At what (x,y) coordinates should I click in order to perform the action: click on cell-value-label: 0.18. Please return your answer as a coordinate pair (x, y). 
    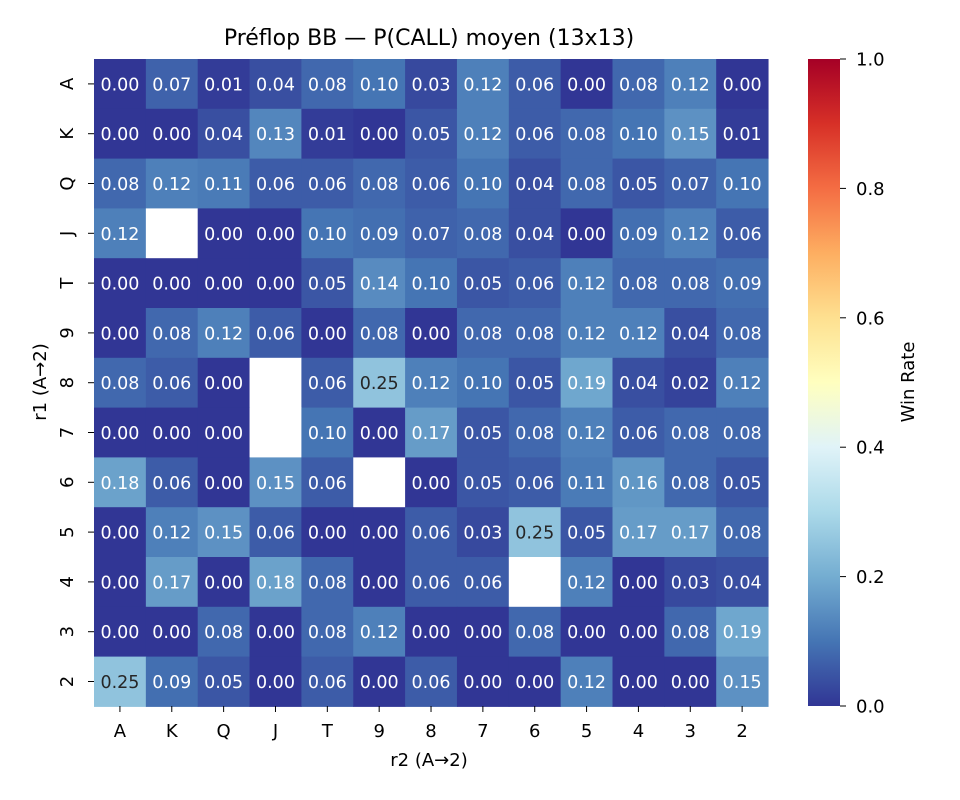
    Looking at the image, I should click on (119, 484).